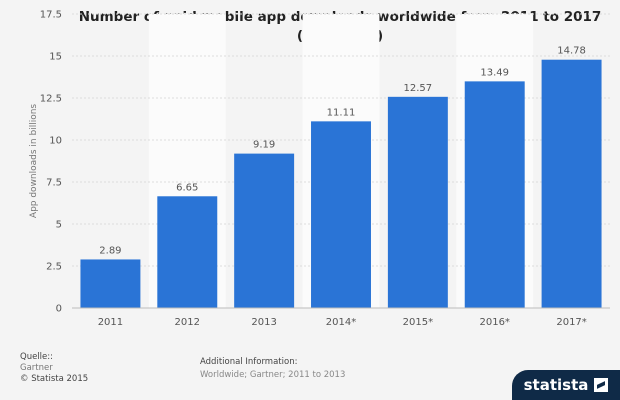 Image resolution: width=620 pixels, height=400 pixels. Describe the element at coordinates (264, 145) in the screenshot. I see `bar-value-label: 9.19` at that location.